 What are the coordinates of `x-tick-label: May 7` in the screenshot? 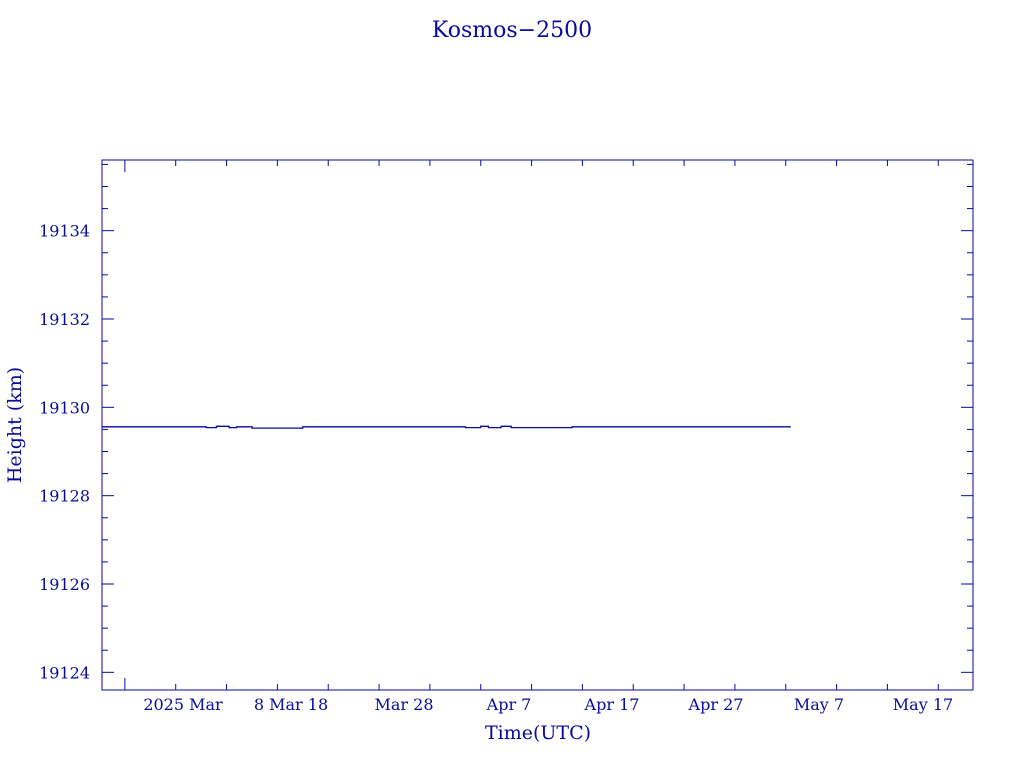 It's located at (819, 704).